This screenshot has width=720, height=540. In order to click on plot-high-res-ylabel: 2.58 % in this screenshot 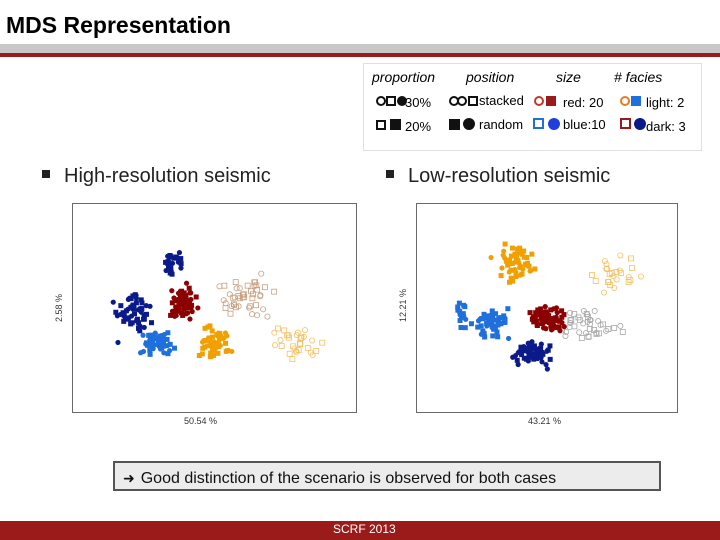, I will do `click(59, 307)`.